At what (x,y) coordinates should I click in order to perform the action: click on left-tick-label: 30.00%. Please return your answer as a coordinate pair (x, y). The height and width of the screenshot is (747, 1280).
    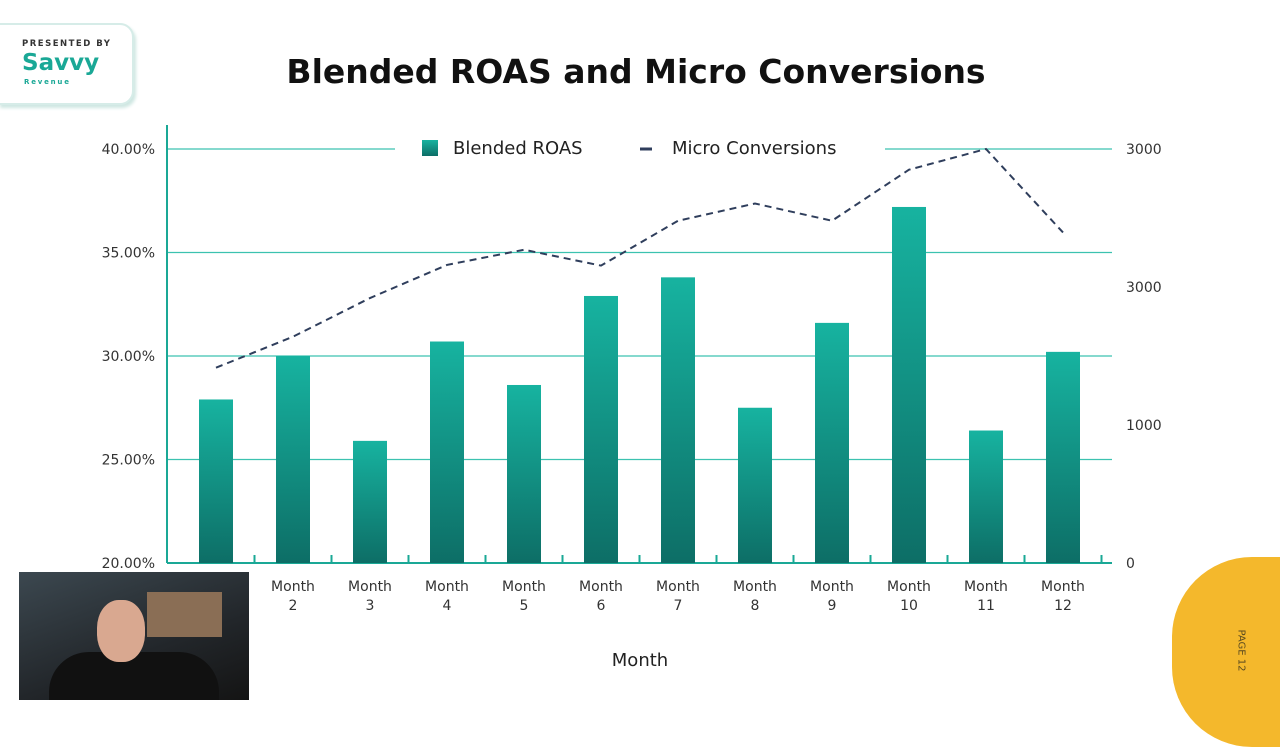
    Looking at the image, I should click on (128, 357).